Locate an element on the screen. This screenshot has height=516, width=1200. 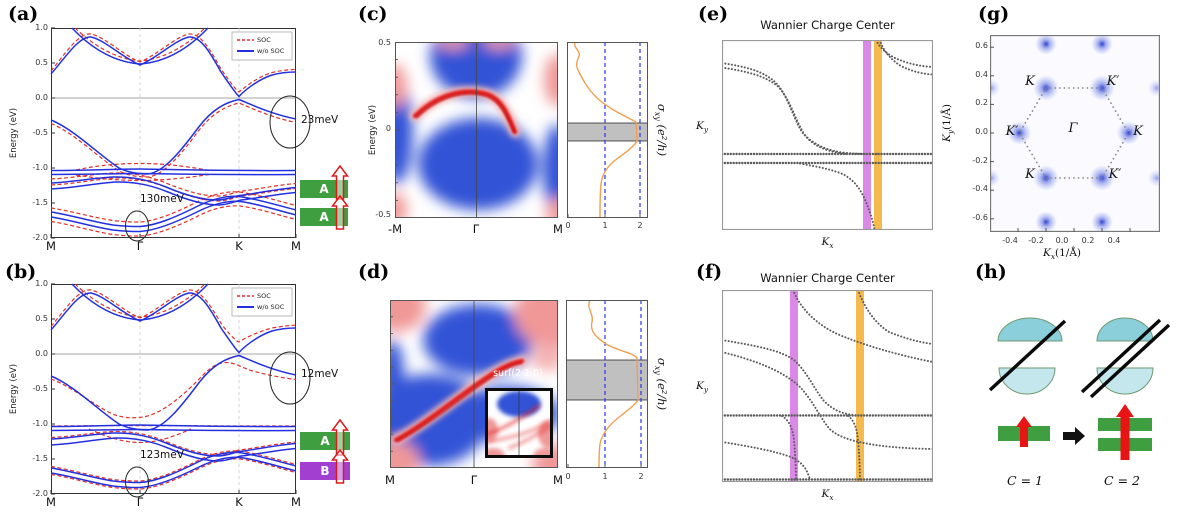
sigma-xy-axis-label: σxy (e²/h) is located at coordinates (661, 130).